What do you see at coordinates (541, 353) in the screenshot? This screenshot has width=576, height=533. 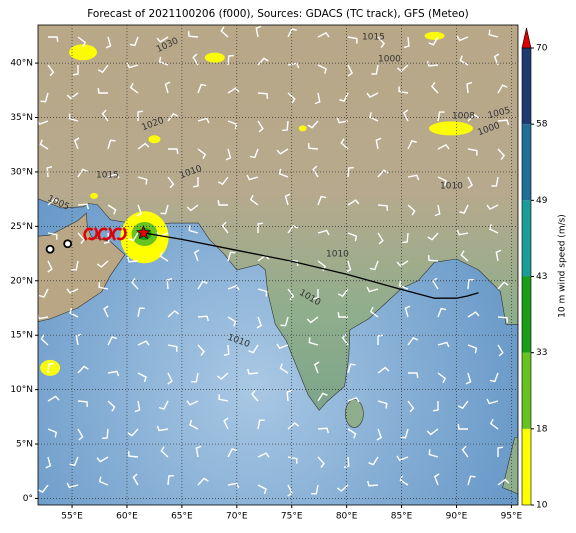 I see `colorbar-tick-label: 33` at bounding box center [541, 353].